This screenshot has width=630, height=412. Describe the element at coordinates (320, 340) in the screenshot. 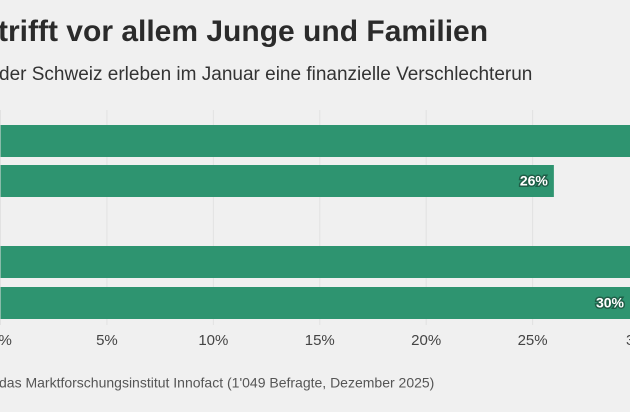

I see `x-tick-label: 15%` at that location.